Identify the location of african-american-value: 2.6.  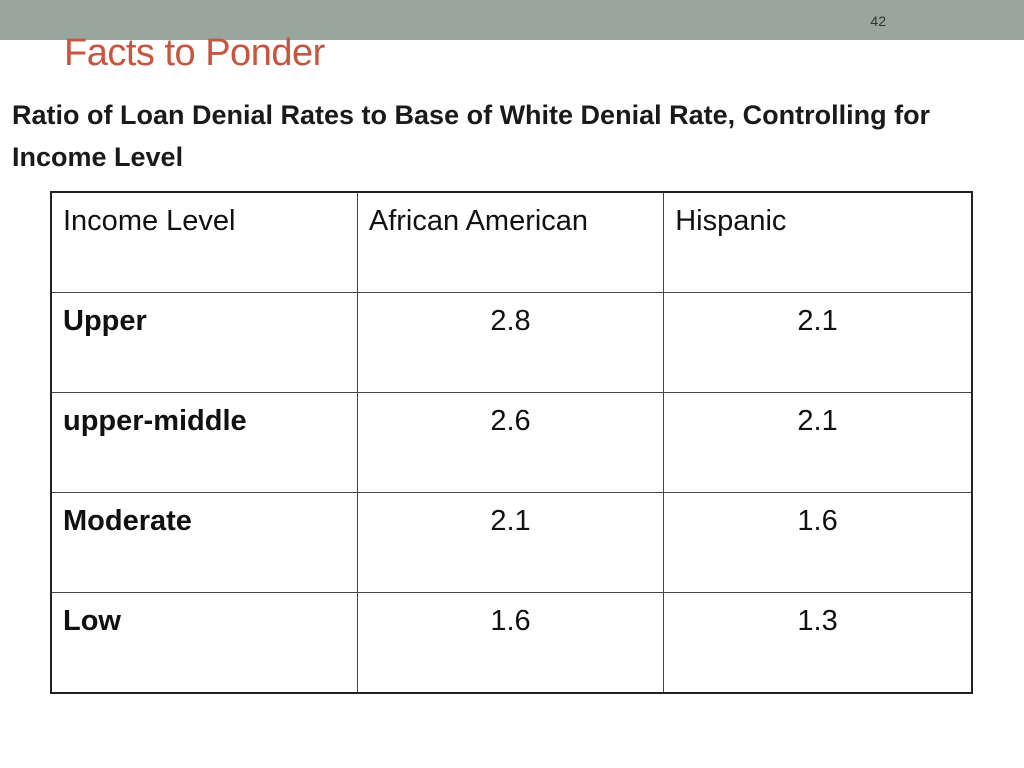
(510, 442).